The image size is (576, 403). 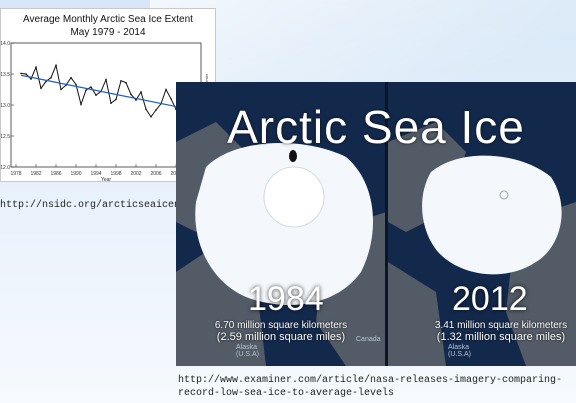 I want to click on x-tick-label: 1982, so click(x=35, y=174).